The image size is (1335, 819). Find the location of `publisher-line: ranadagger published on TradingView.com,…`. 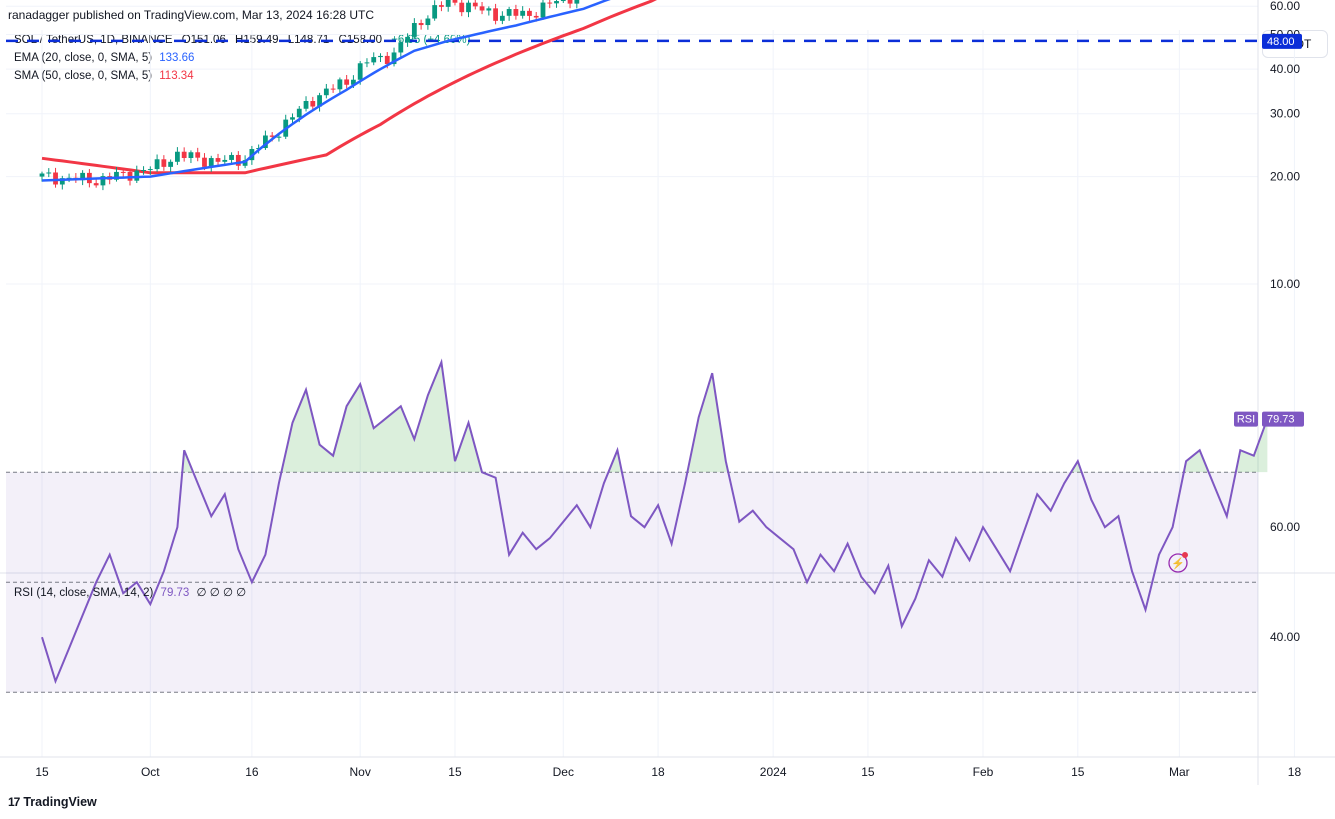

publisher-line: ranadagger published on TradingView.com,… is located at coordinates (191, 15).